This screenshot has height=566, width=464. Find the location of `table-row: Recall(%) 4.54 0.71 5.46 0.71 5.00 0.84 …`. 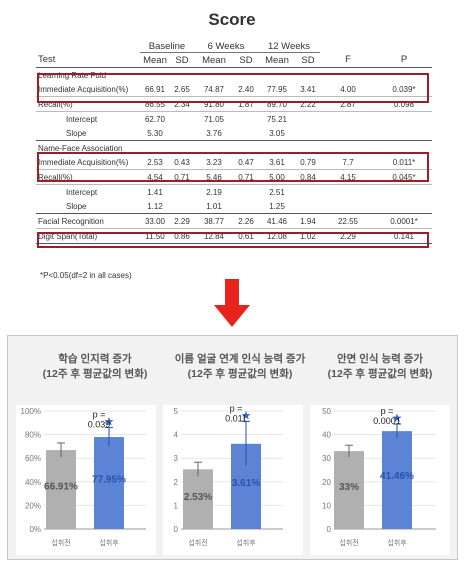

table-row: Recall(%) 4.54 0.71 5.46 0.71 5.00 0.84 … is located at coordinates (234, 177).